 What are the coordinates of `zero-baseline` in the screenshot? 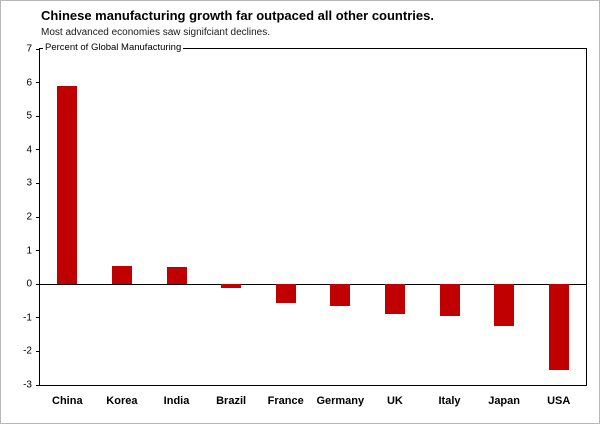 It's located at (313, 284).